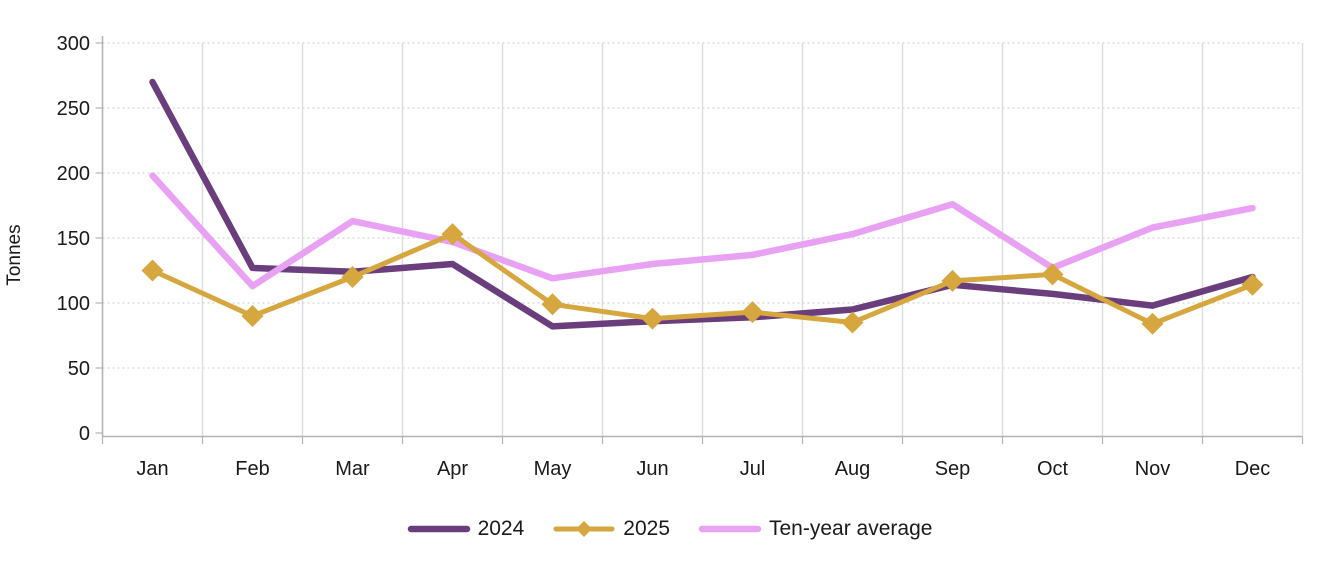 The image size is (1339, 561). I want to click on x-tick-label: May, so click(553, 469).